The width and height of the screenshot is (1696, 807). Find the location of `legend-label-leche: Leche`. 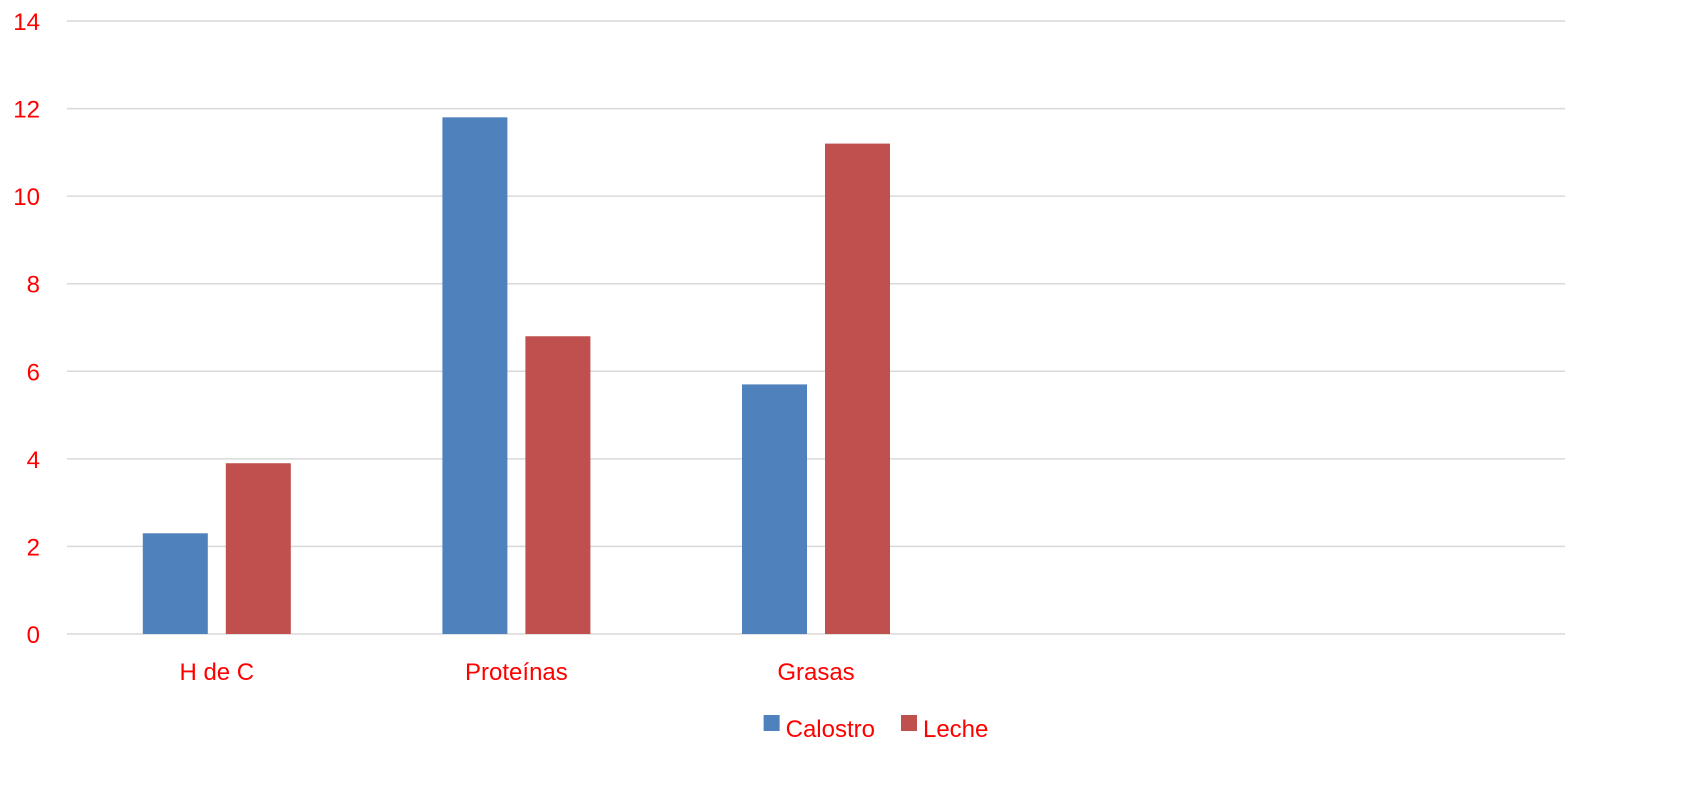

legend-label-leche: Leche is located at coordinates (955, 729).